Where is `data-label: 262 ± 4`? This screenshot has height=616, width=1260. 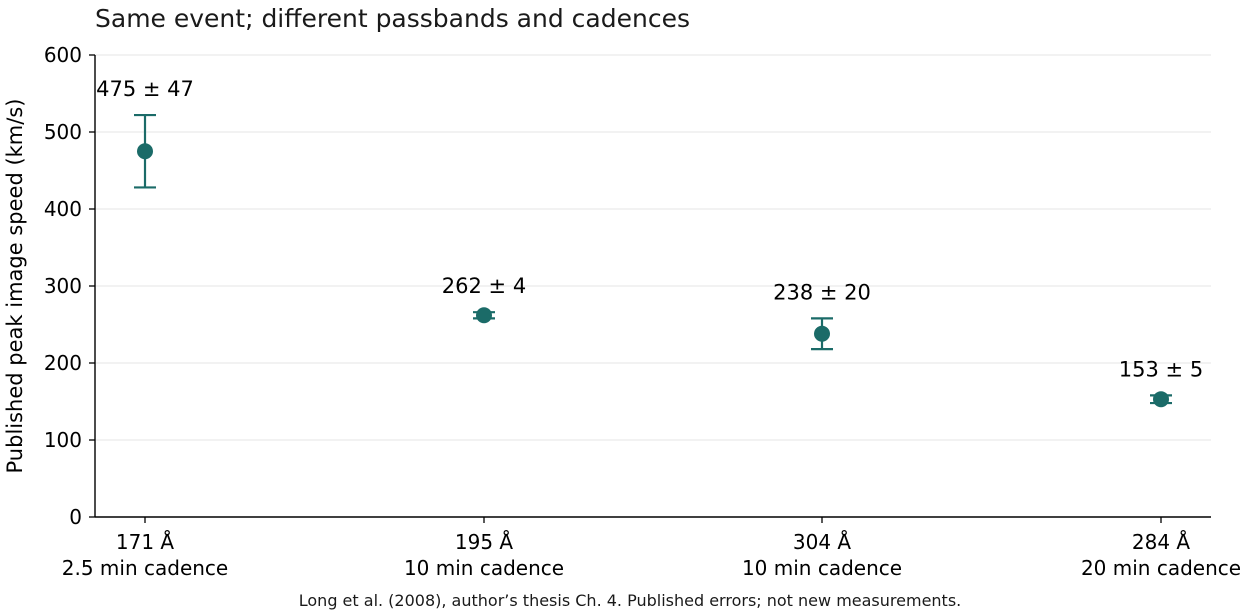
data-label: 262 ± 4 is located at coordinates (484, 286).